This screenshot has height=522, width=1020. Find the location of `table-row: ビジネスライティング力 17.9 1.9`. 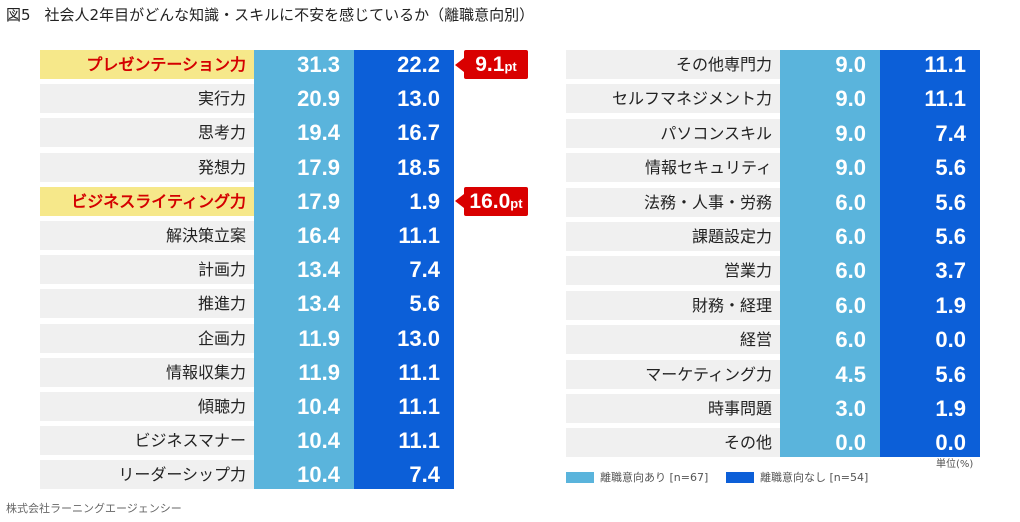

table-row: ビジネスライティング力 17.9 1.9 is located at coordinates (247, 201).